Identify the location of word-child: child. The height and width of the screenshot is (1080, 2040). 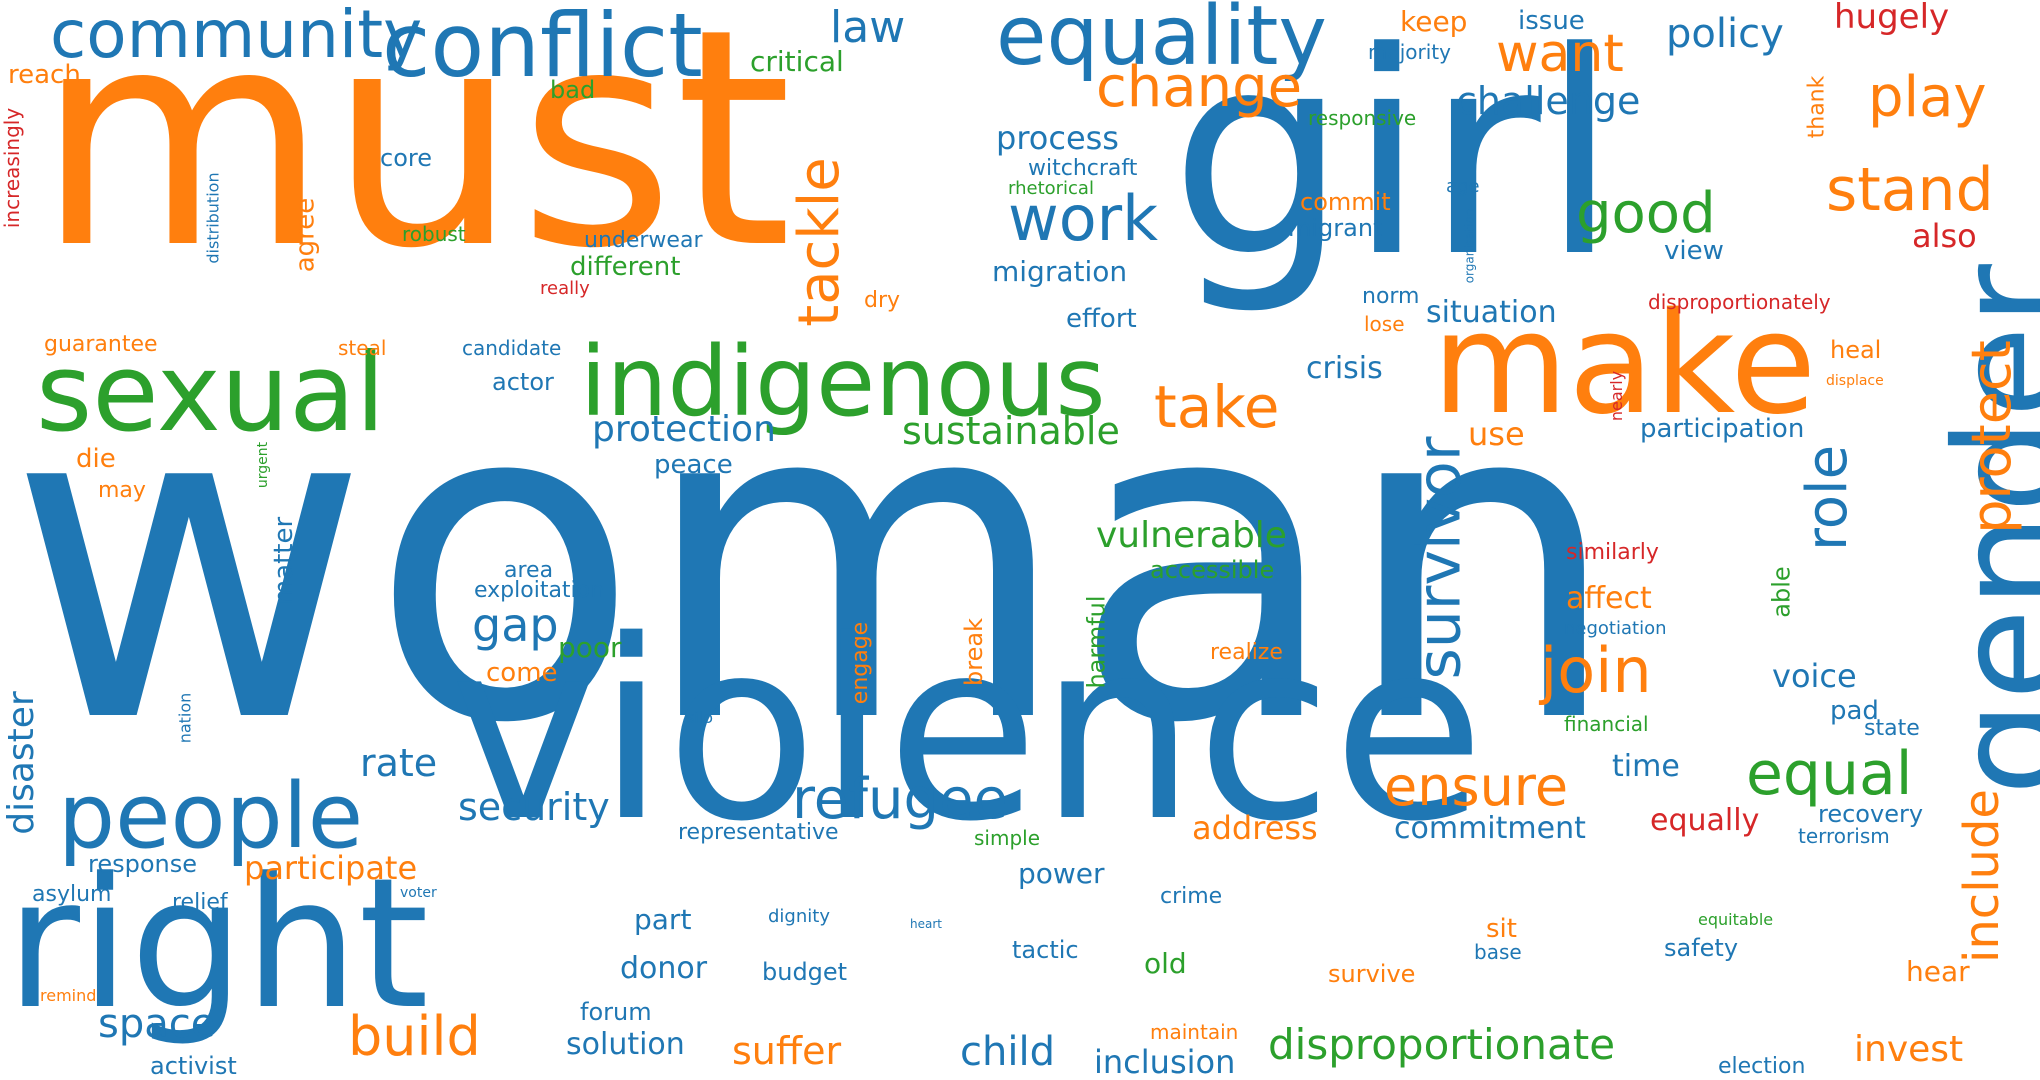
(1007, 1052).